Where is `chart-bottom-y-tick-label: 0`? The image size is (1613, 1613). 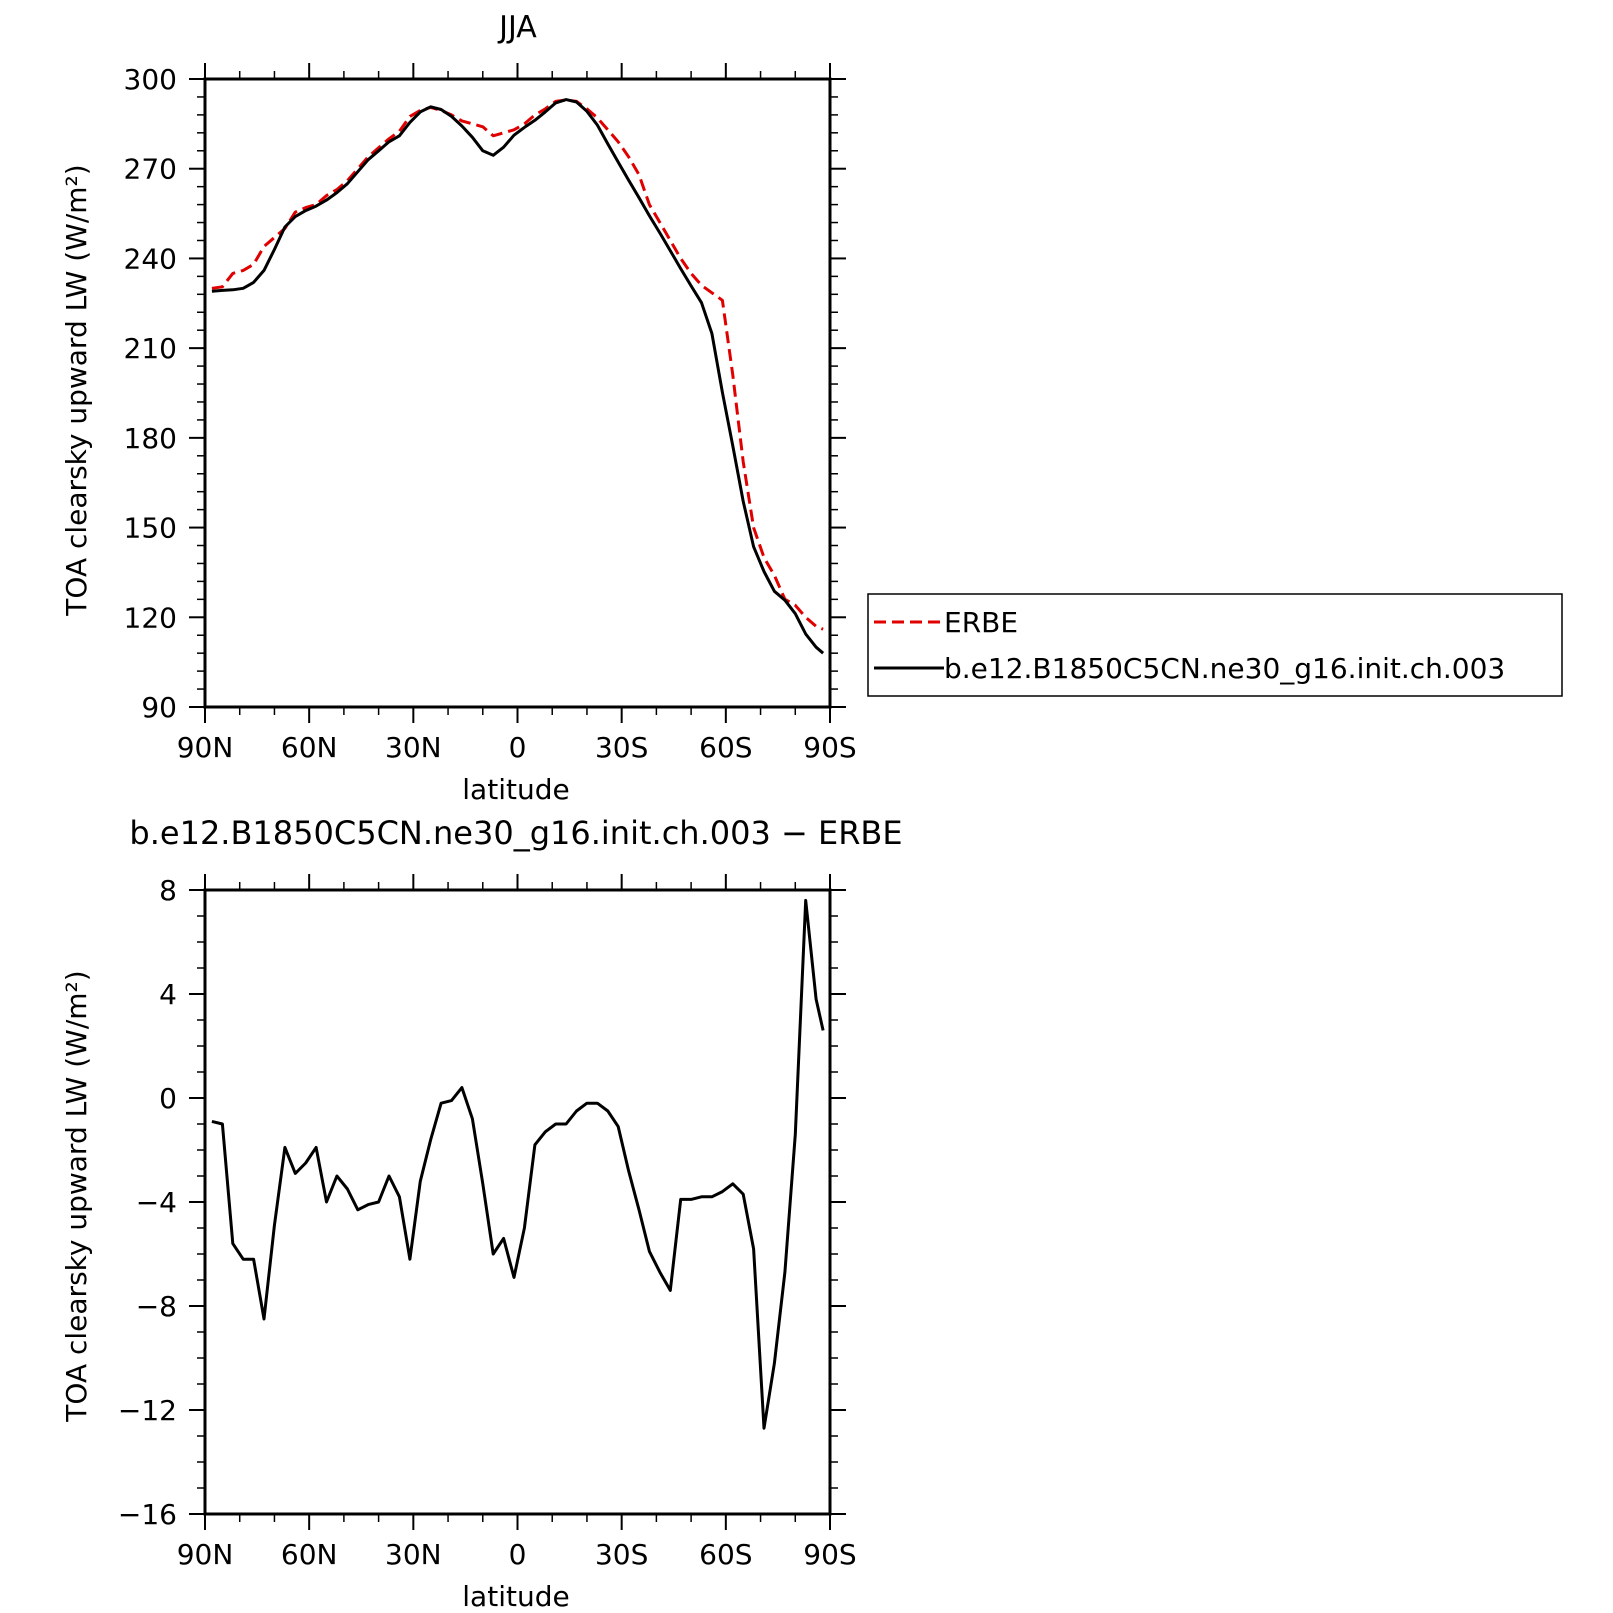 chart-bottom-y-tick-label: 0 is located at coordinates (168, 1098).